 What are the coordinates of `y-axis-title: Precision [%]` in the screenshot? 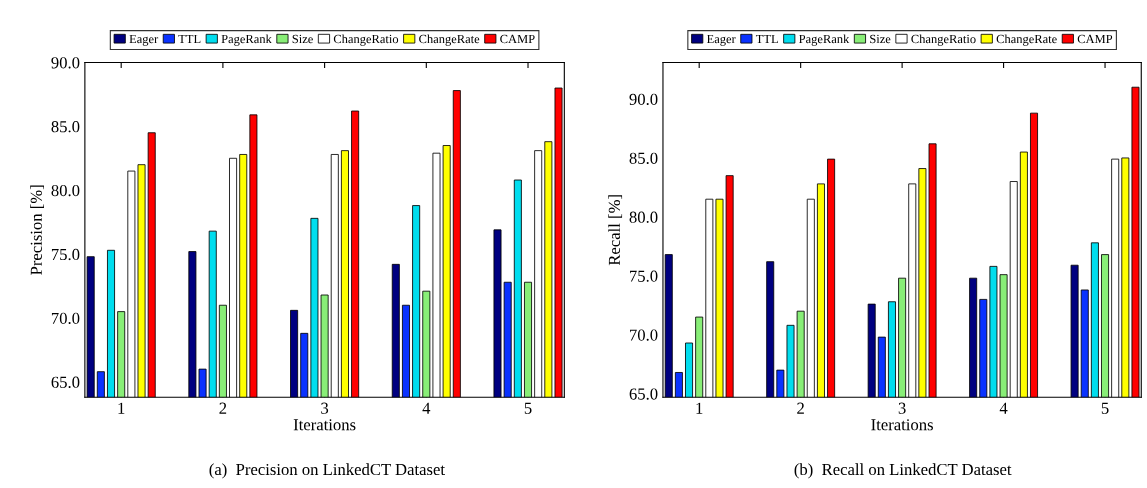 It's located at (37, 230).